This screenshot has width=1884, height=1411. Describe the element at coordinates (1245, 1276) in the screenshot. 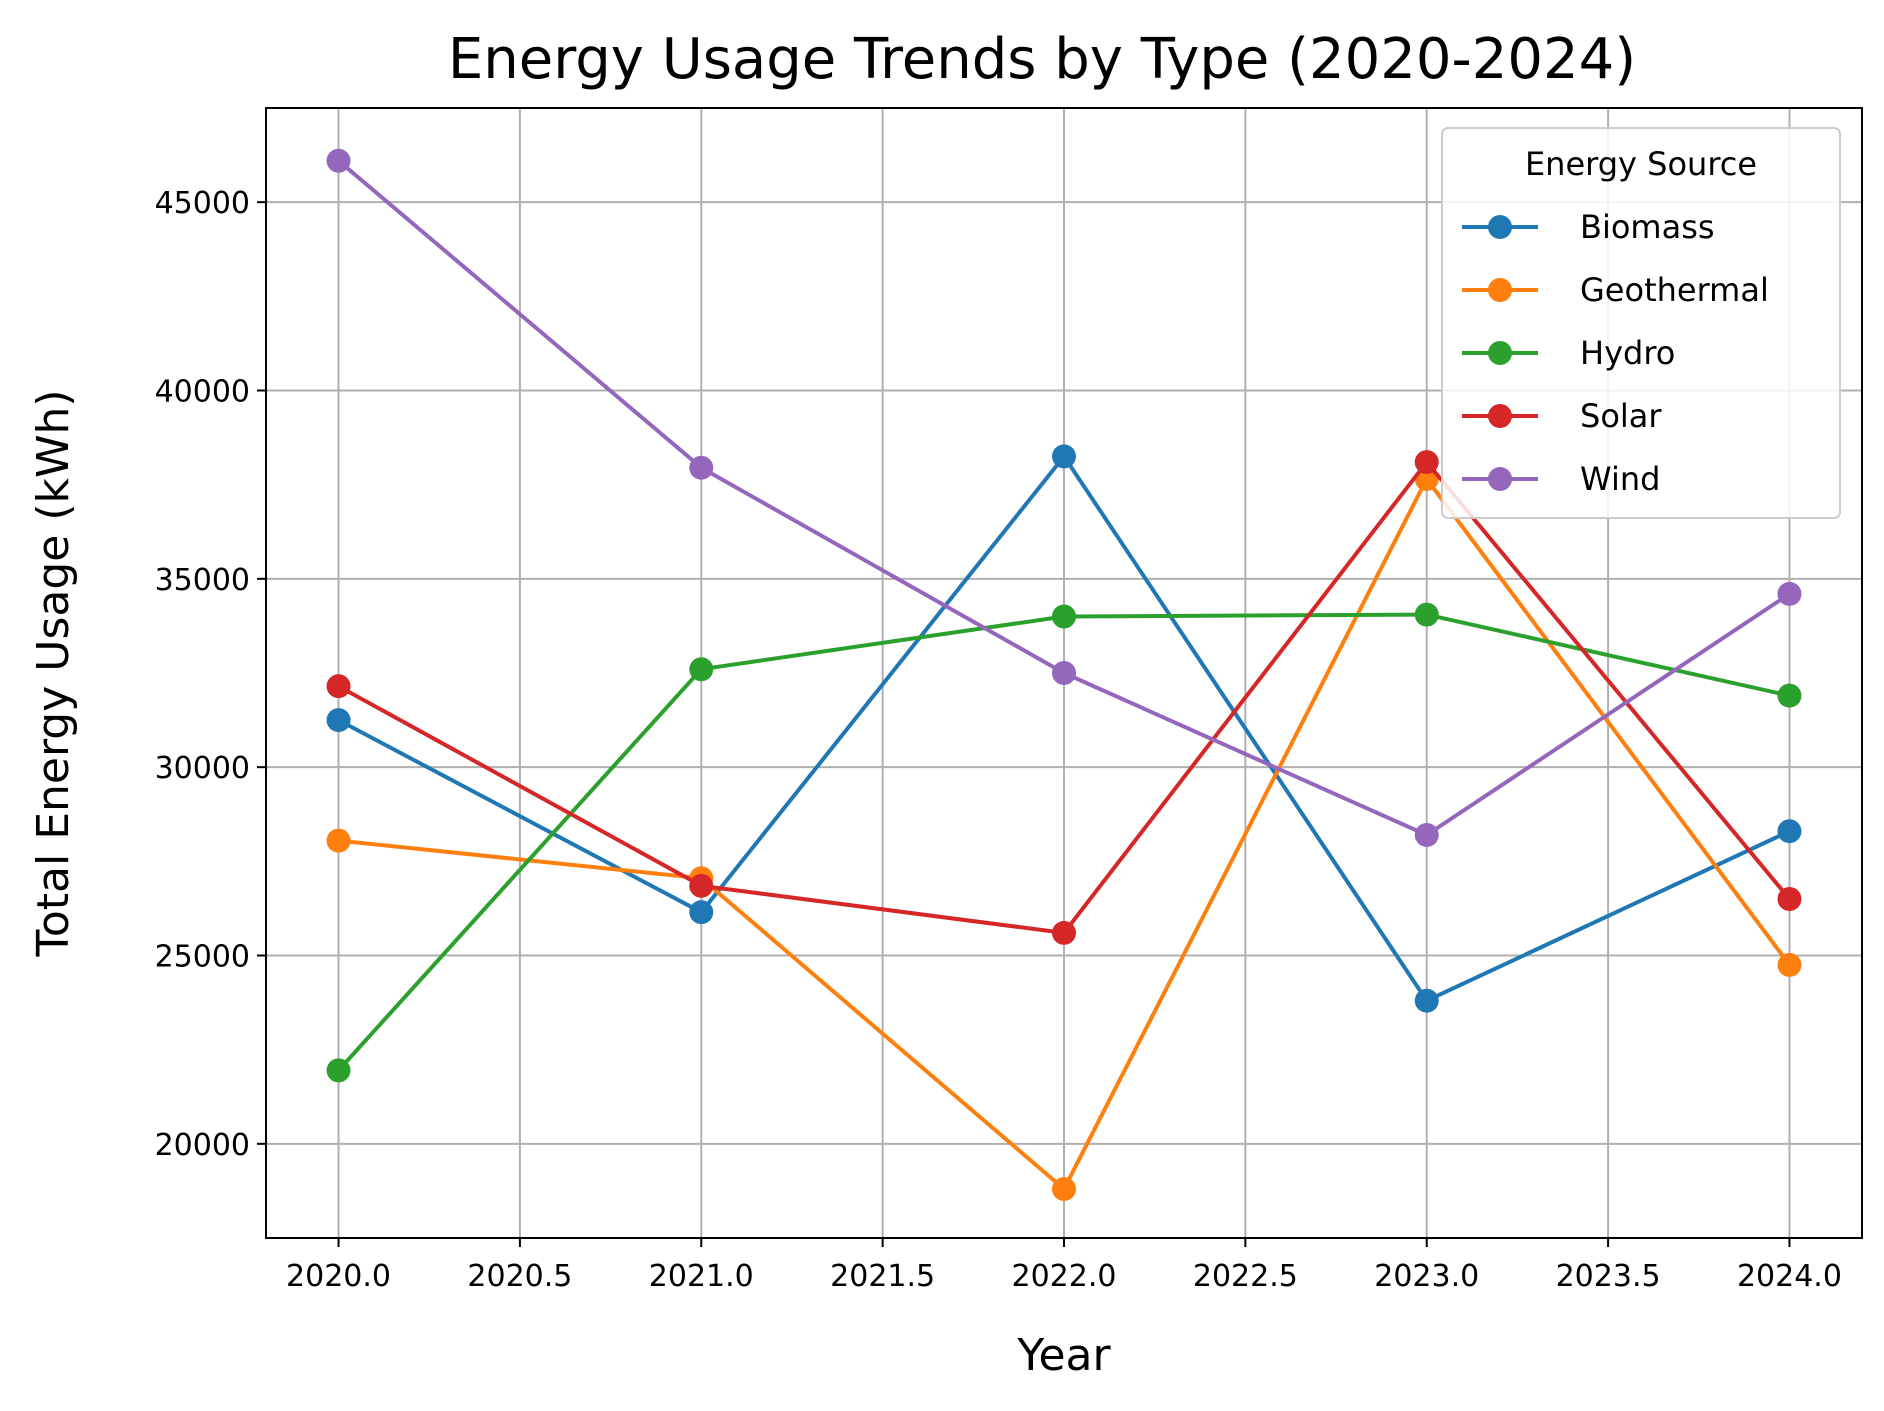

I see `x-tick-label: 2022.5` at that location.